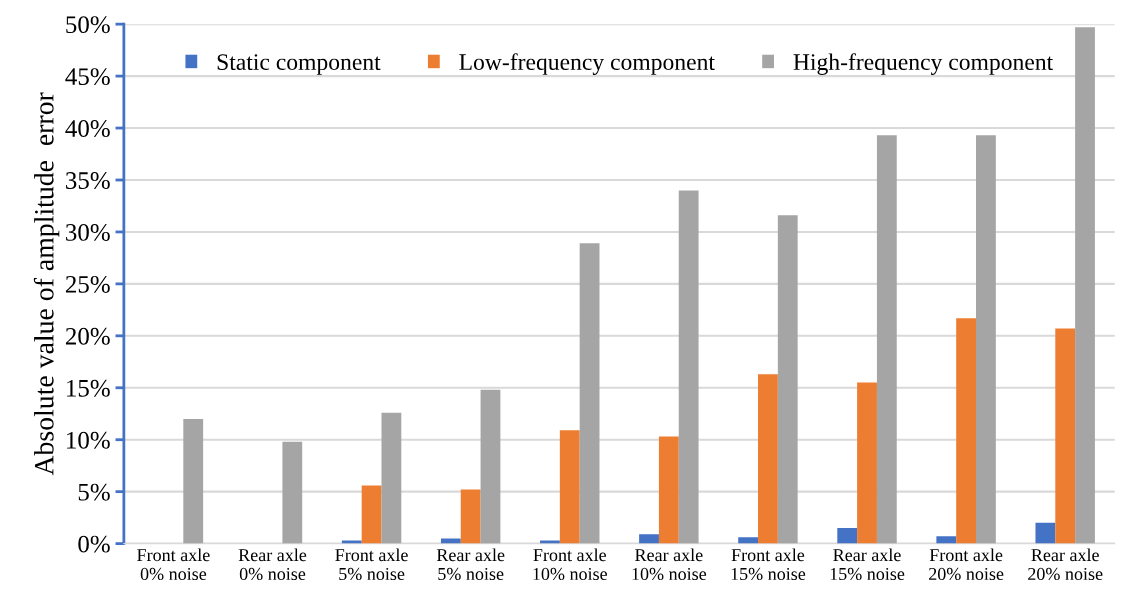 This screenshot has width=1126, height=604. What do you see at coordinates (768, 564) in the screenshot?
I see `x-tick-label: Front axle 15% noise` at bounding box center [768, 564].